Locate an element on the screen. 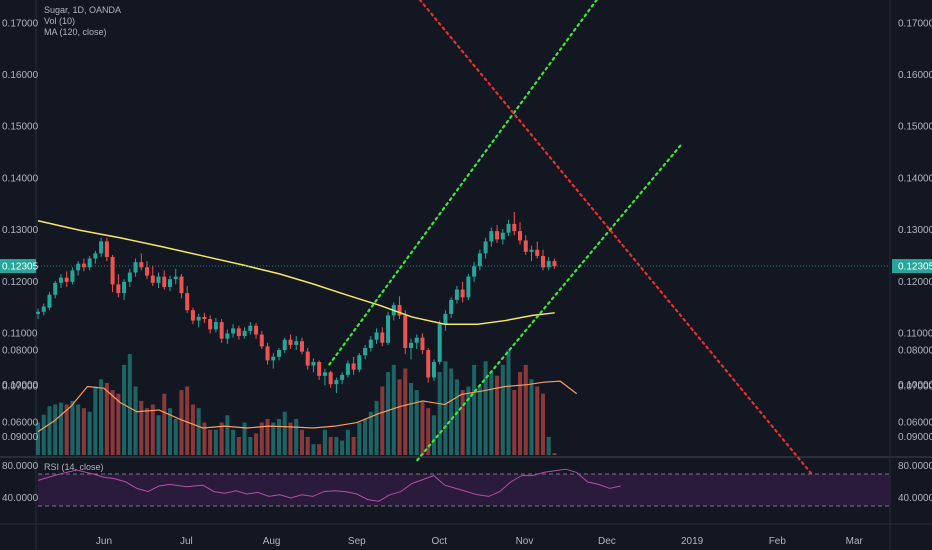 This screenshot has width=932, height=550. price-tick-right: 0.13000 is located at coordinates (915, 230).